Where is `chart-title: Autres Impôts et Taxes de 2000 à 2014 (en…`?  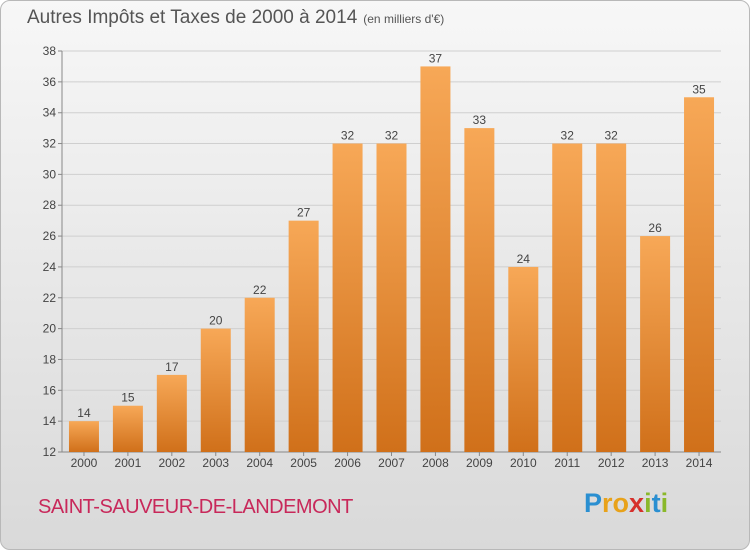 chart-title: Autres Impôts et Taxes de 2000 à 2014 (en… is located at coordinates (235, 18).